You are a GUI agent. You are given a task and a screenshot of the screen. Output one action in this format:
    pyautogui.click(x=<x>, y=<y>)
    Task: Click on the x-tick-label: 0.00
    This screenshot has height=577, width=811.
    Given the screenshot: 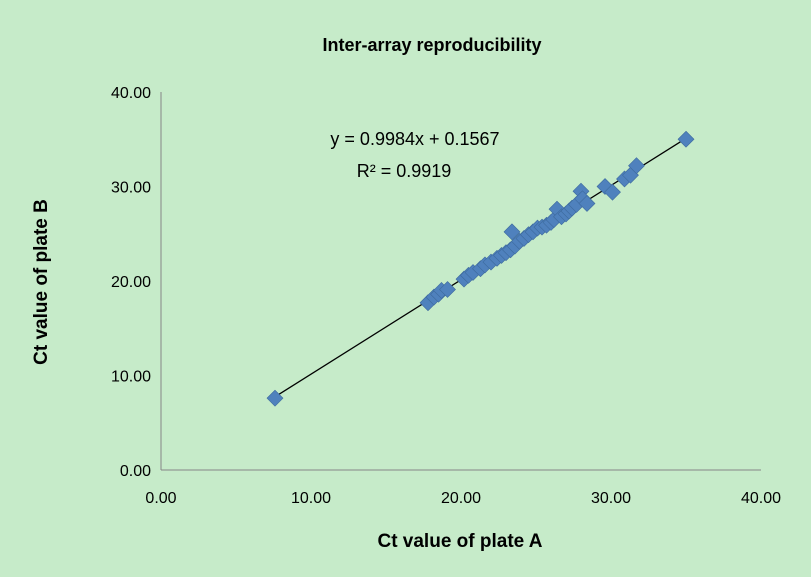 What is the action you would take?
    pyautogui.click(x=160, y=498)
    